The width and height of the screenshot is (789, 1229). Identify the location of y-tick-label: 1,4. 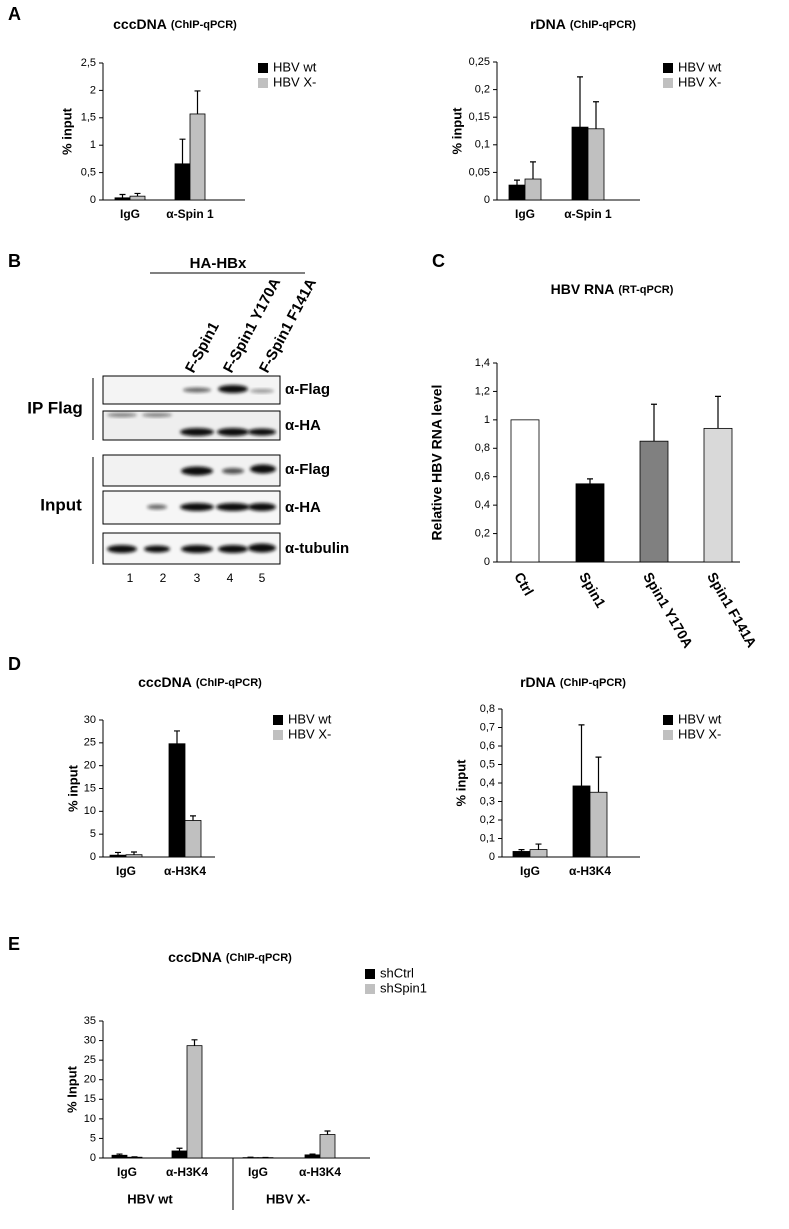
(482, 363).